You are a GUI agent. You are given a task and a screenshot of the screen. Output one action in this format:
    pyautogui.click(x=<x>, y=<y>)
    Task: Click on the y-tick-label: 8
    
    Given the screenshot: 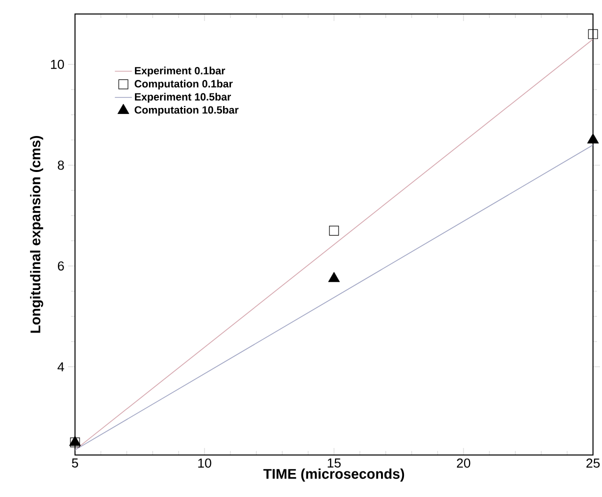 What is the action you would take?
    pyautogui.click(x=61, y=165)
    